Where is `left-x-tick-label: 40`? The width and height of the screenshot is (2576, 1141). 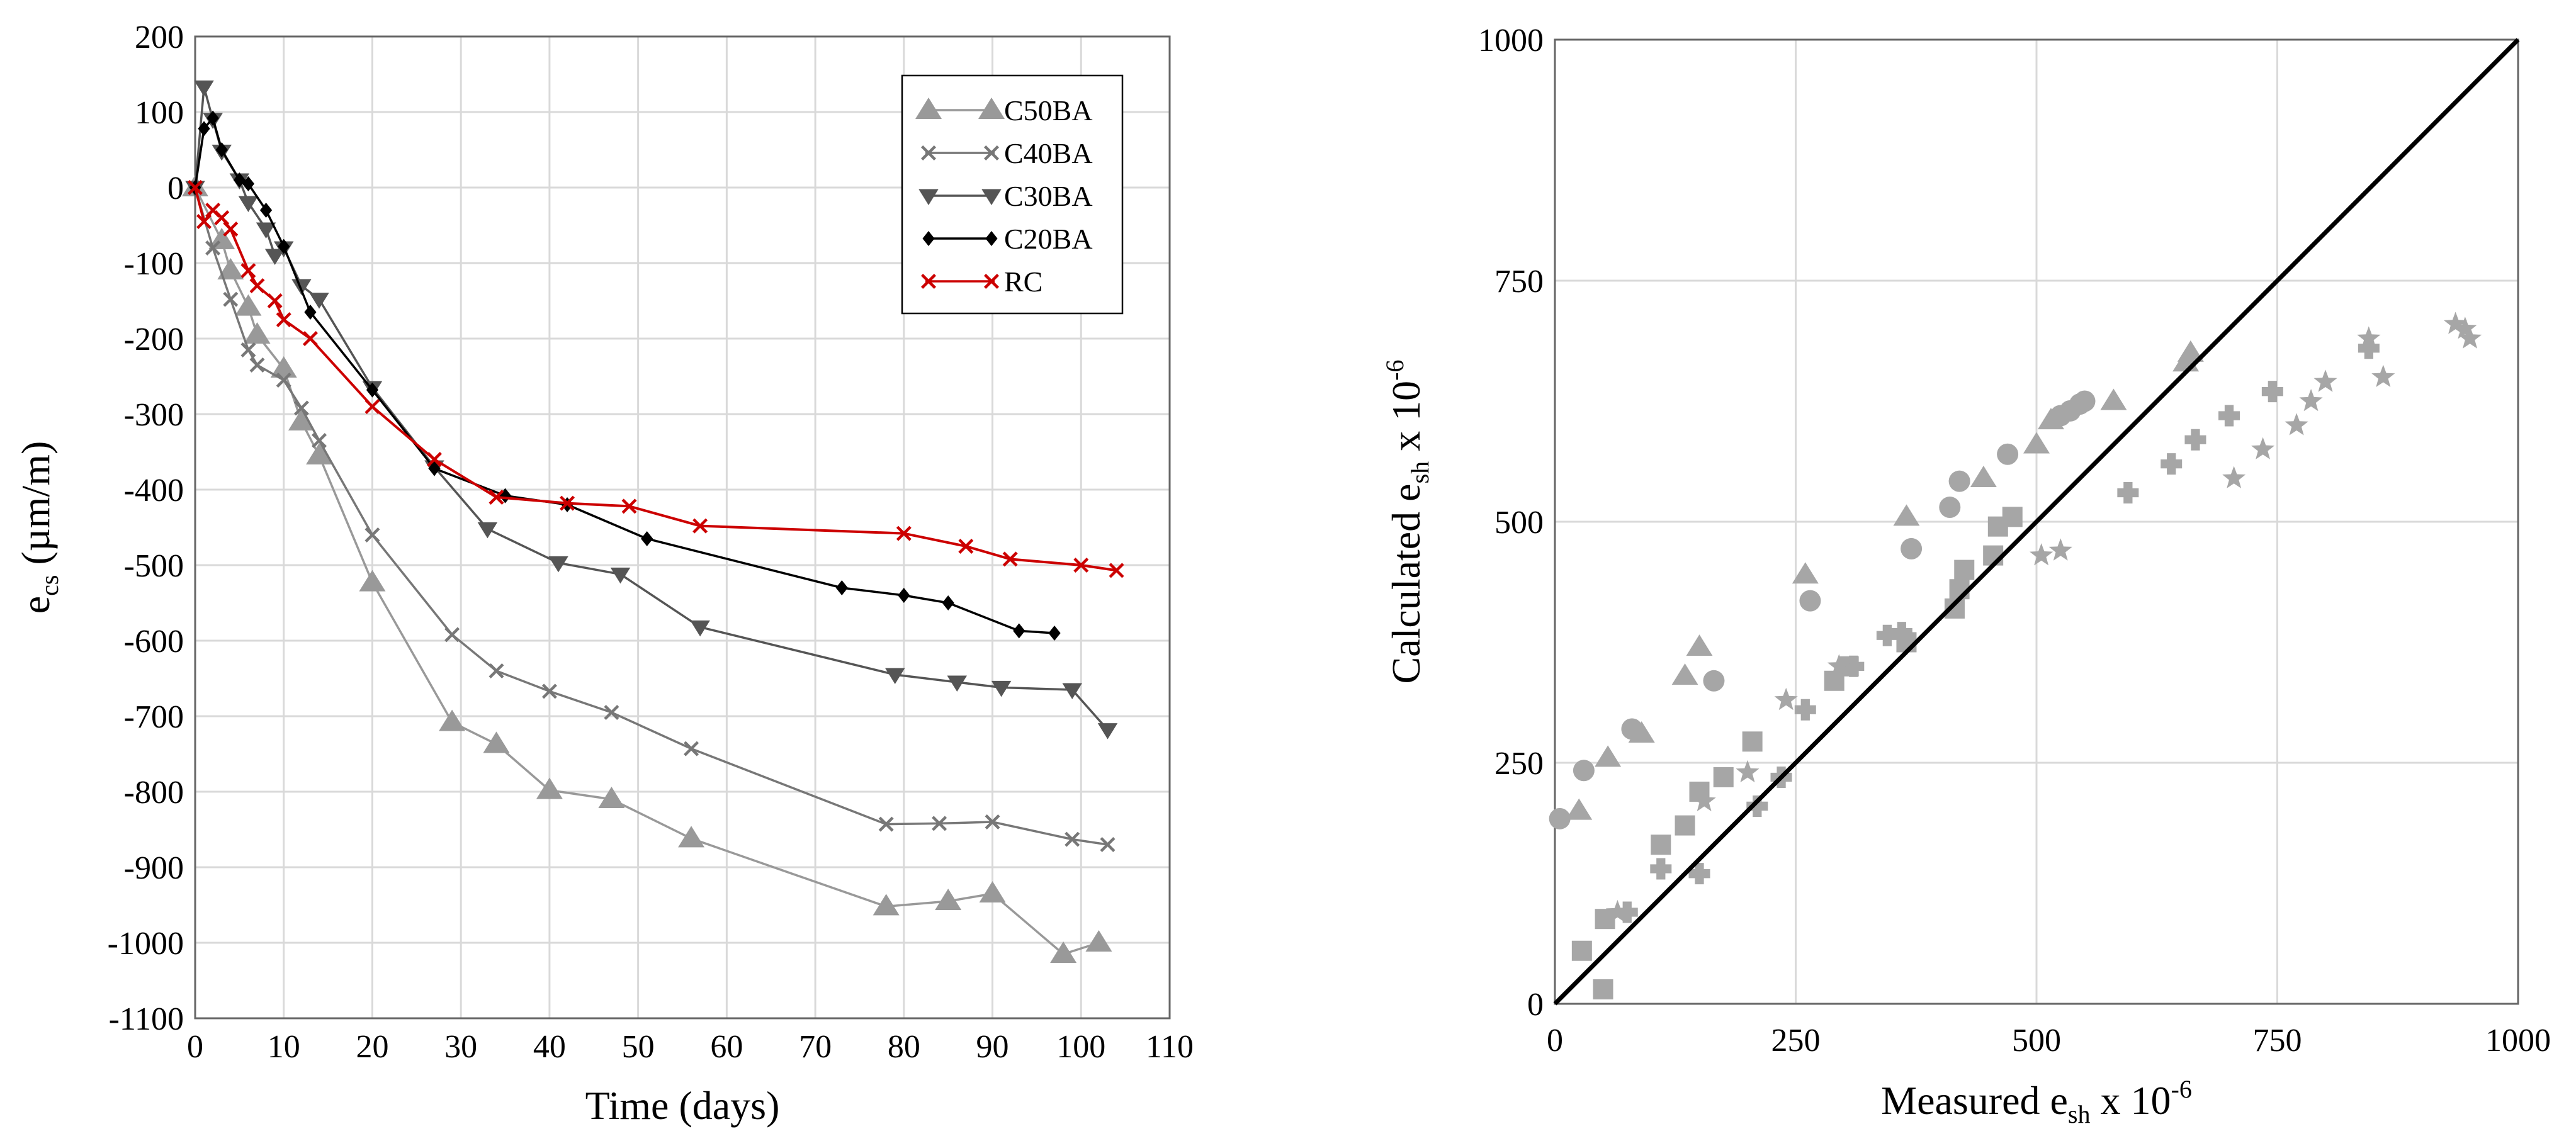
left-x-tick-label: 40 is located at coordinates (549, 1047).